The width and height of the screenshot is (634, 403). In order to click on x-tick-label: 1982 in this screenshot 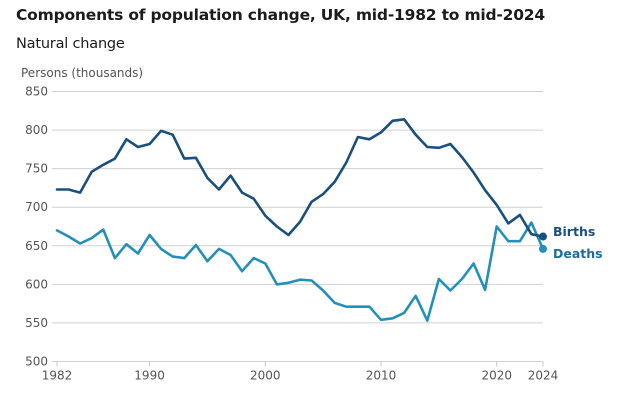, I will do `click(57, 376)`.